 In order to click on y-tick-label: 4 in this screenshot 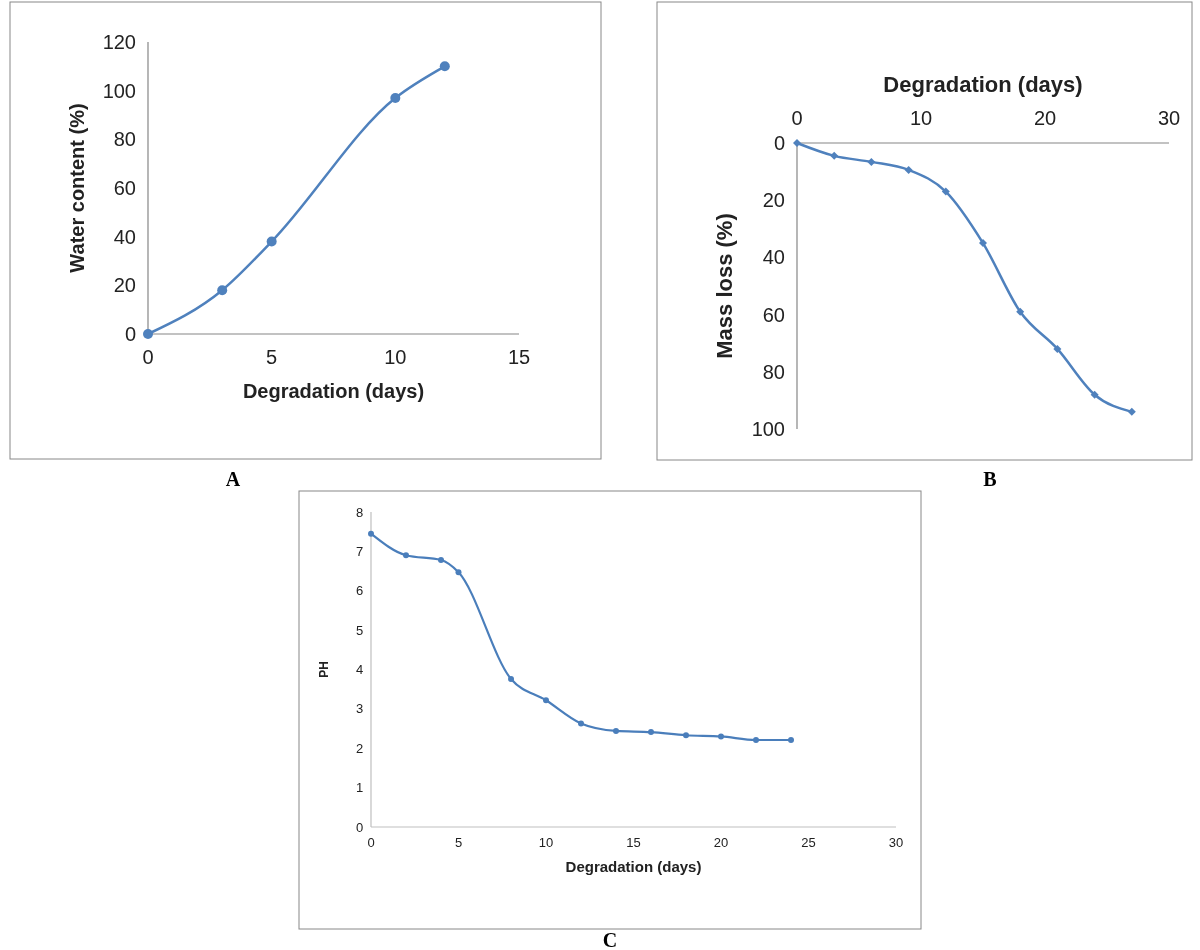, I will do `click(359, 670)`.